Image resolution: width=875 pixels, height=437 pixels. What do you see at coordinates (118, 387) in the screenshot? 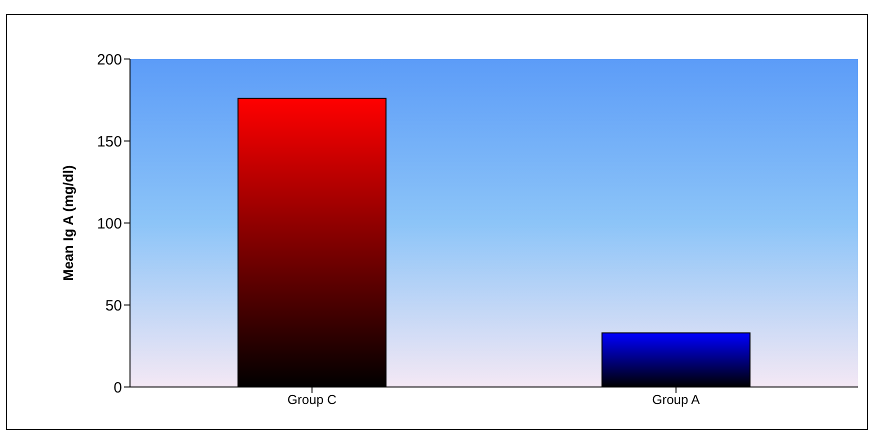
I see `y-tick-label: 0` at bounding box center [118, 387].